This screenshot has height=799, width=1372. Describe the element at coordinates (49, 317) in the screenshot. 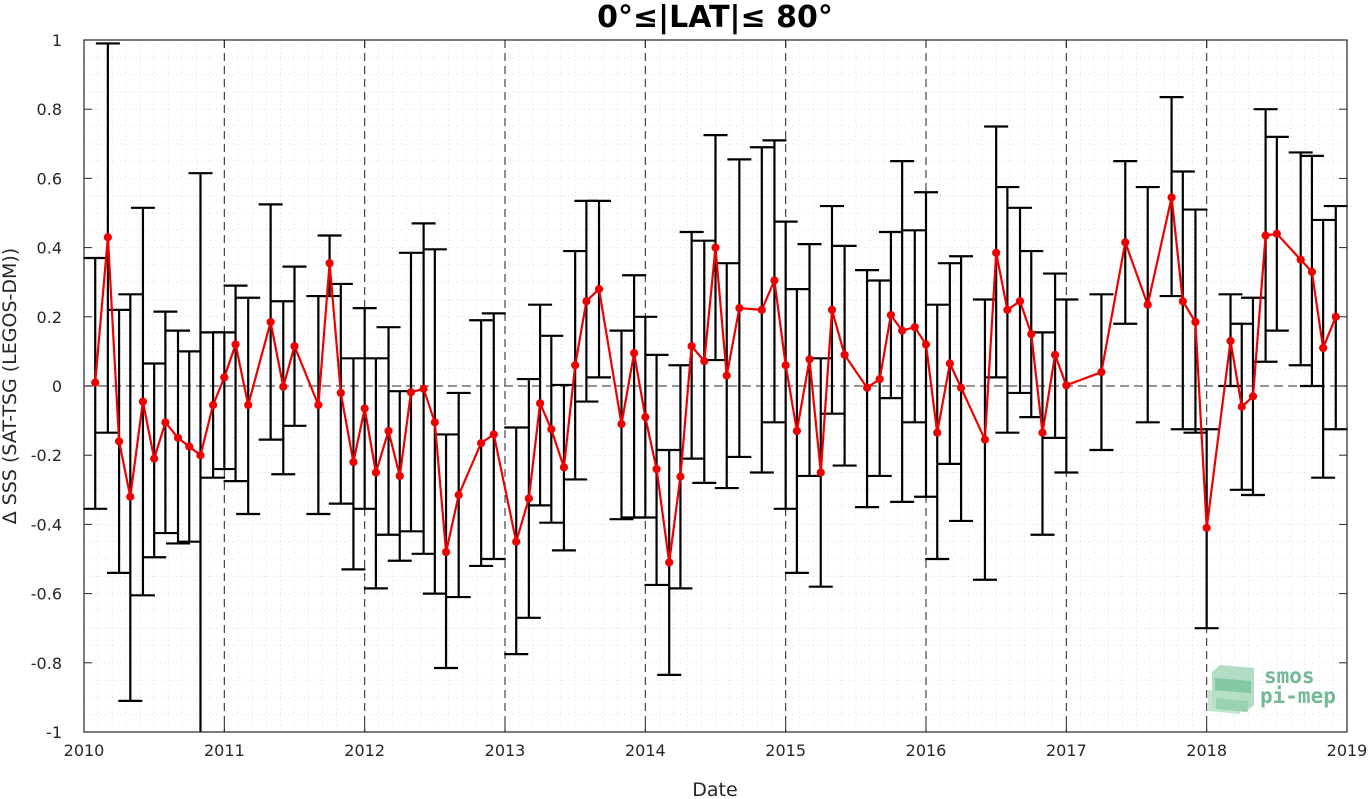

I see `y-tick-label: 0.2` at that location.